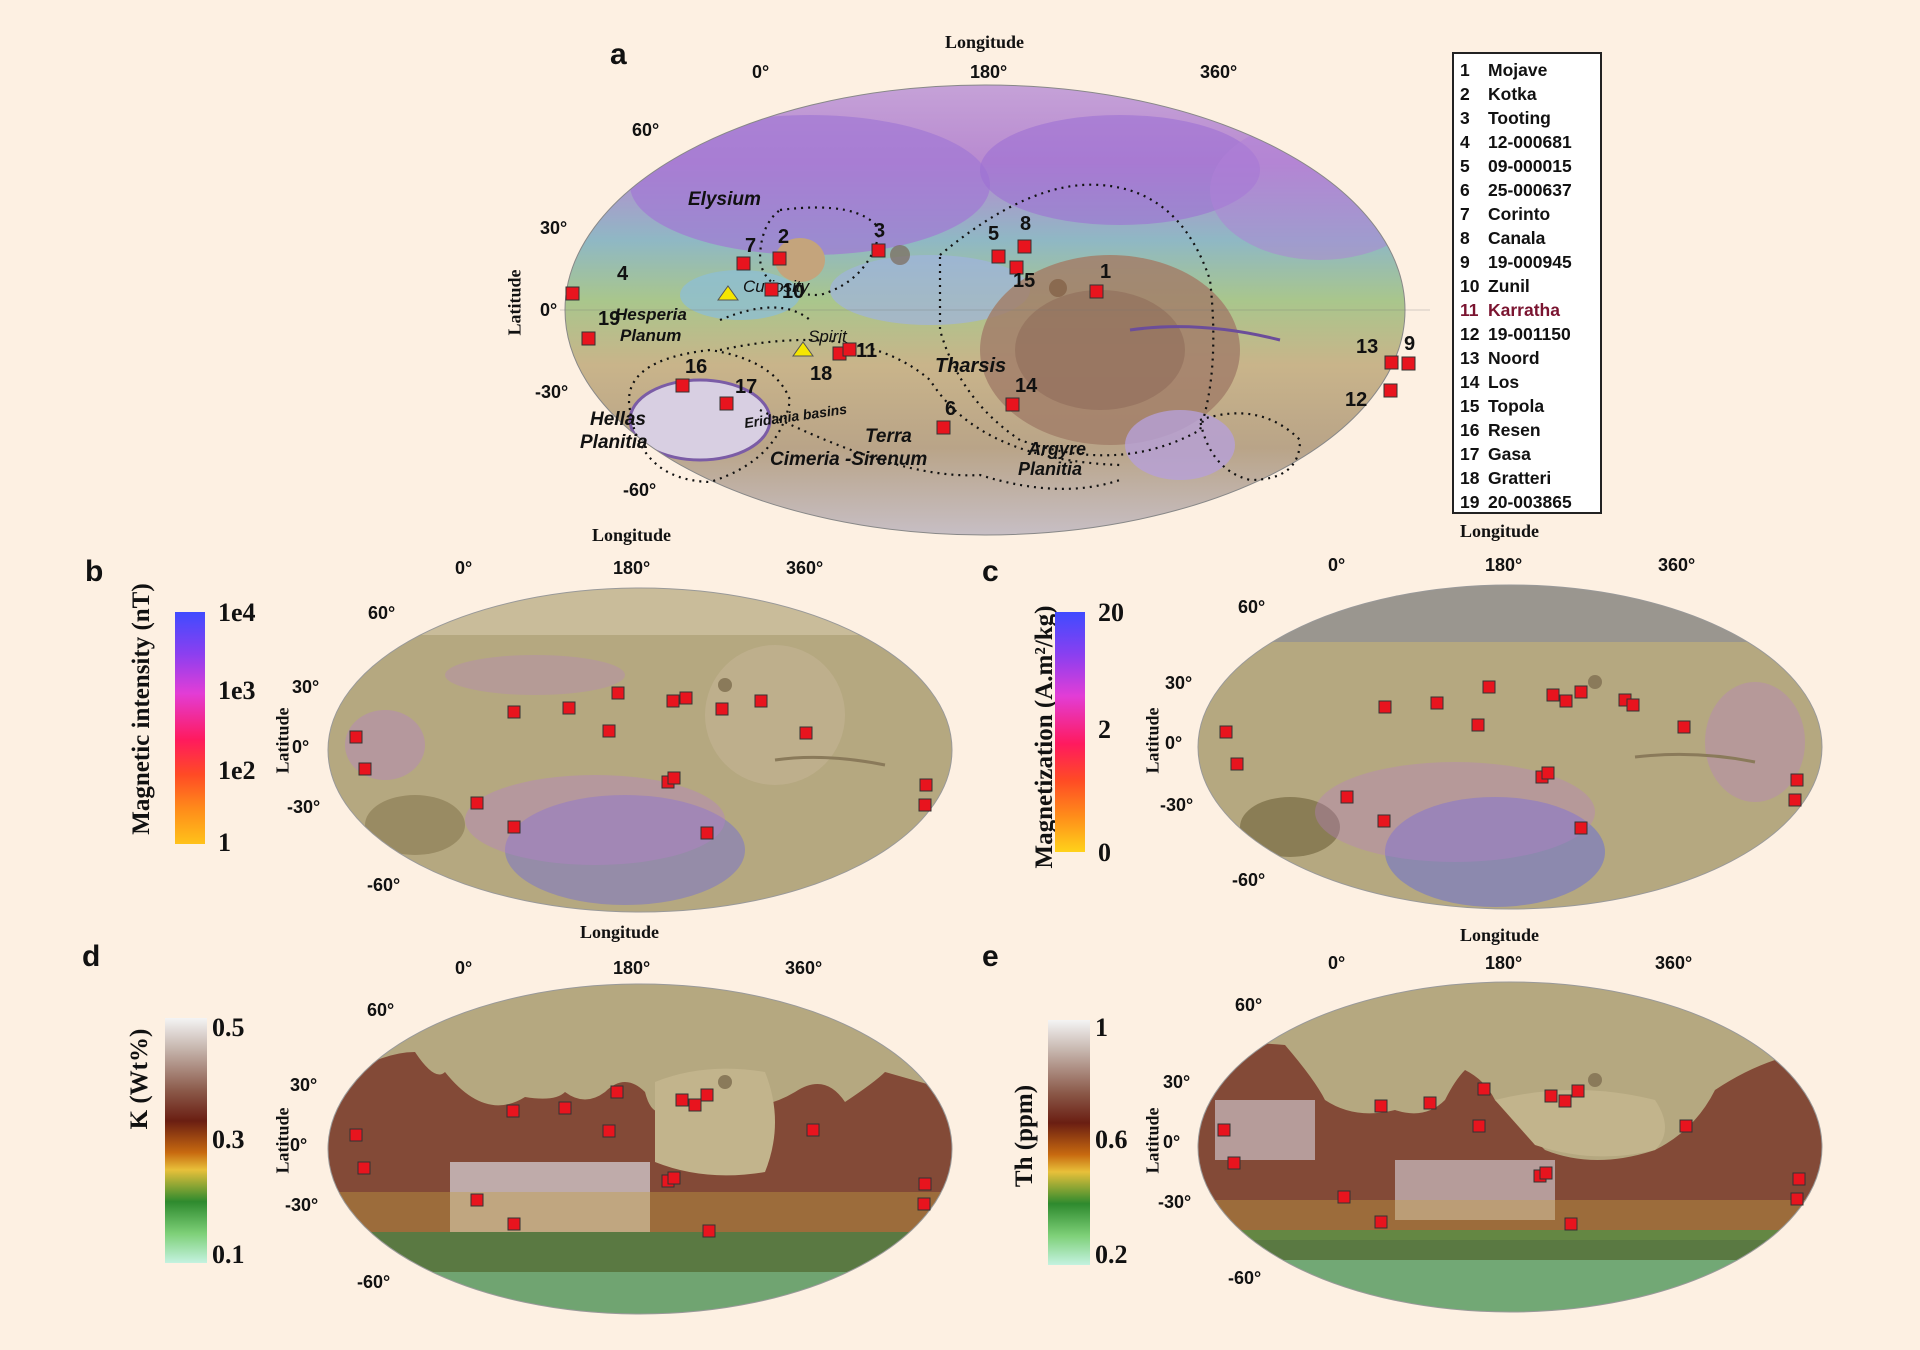  Describe the element at coordinates (1470, 454) in the screenshot. I see `legend-number: 17` at that location.